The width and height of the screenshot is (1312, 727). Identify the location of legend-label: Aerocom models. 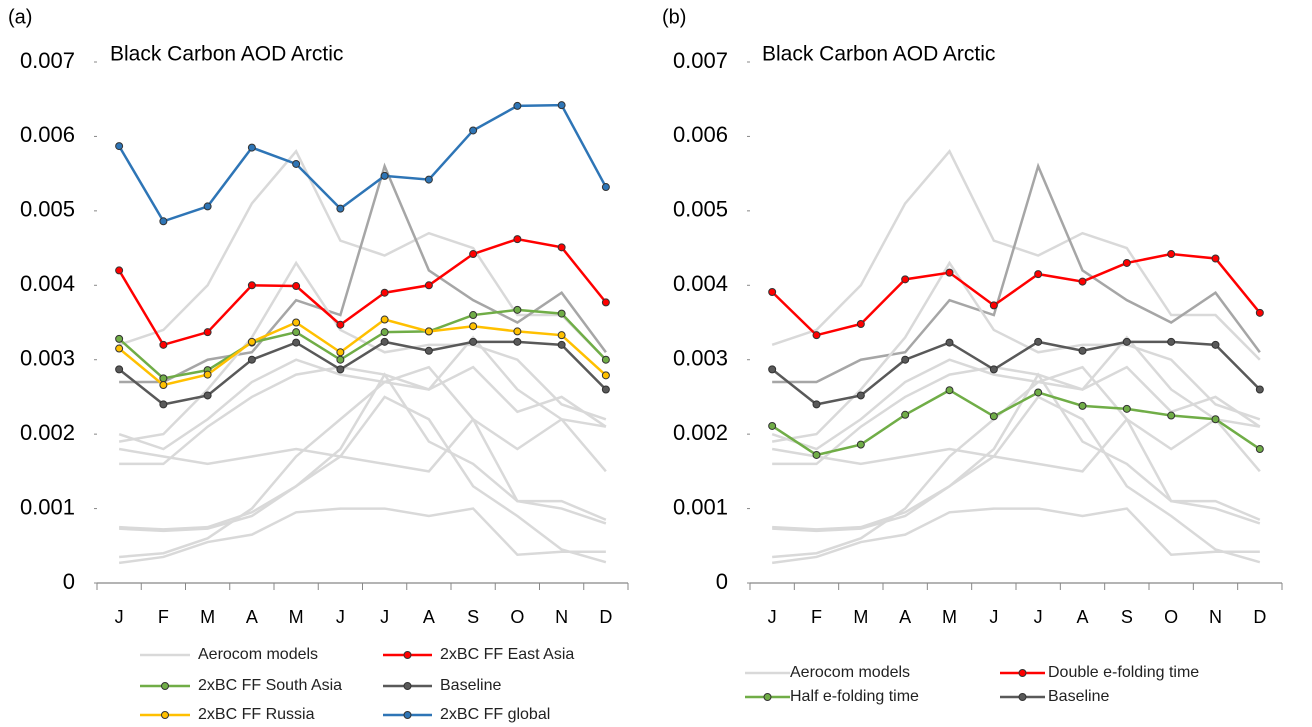
(258, 654).